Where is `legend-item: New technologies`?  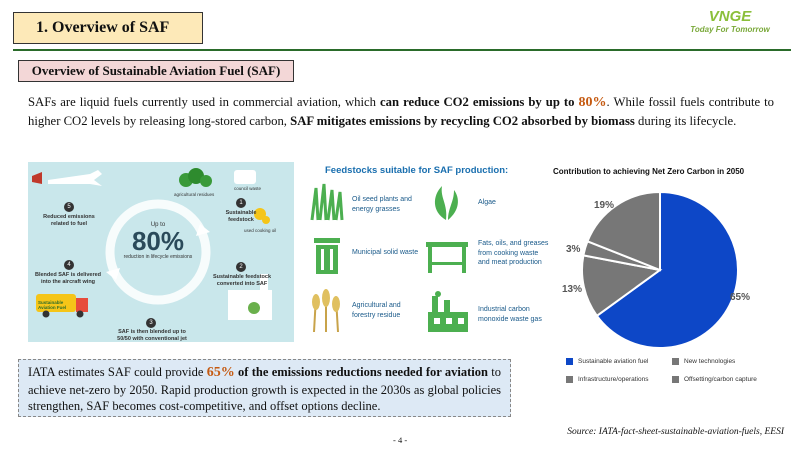 legend-item: New technologies is located at coordinates (703, 361).